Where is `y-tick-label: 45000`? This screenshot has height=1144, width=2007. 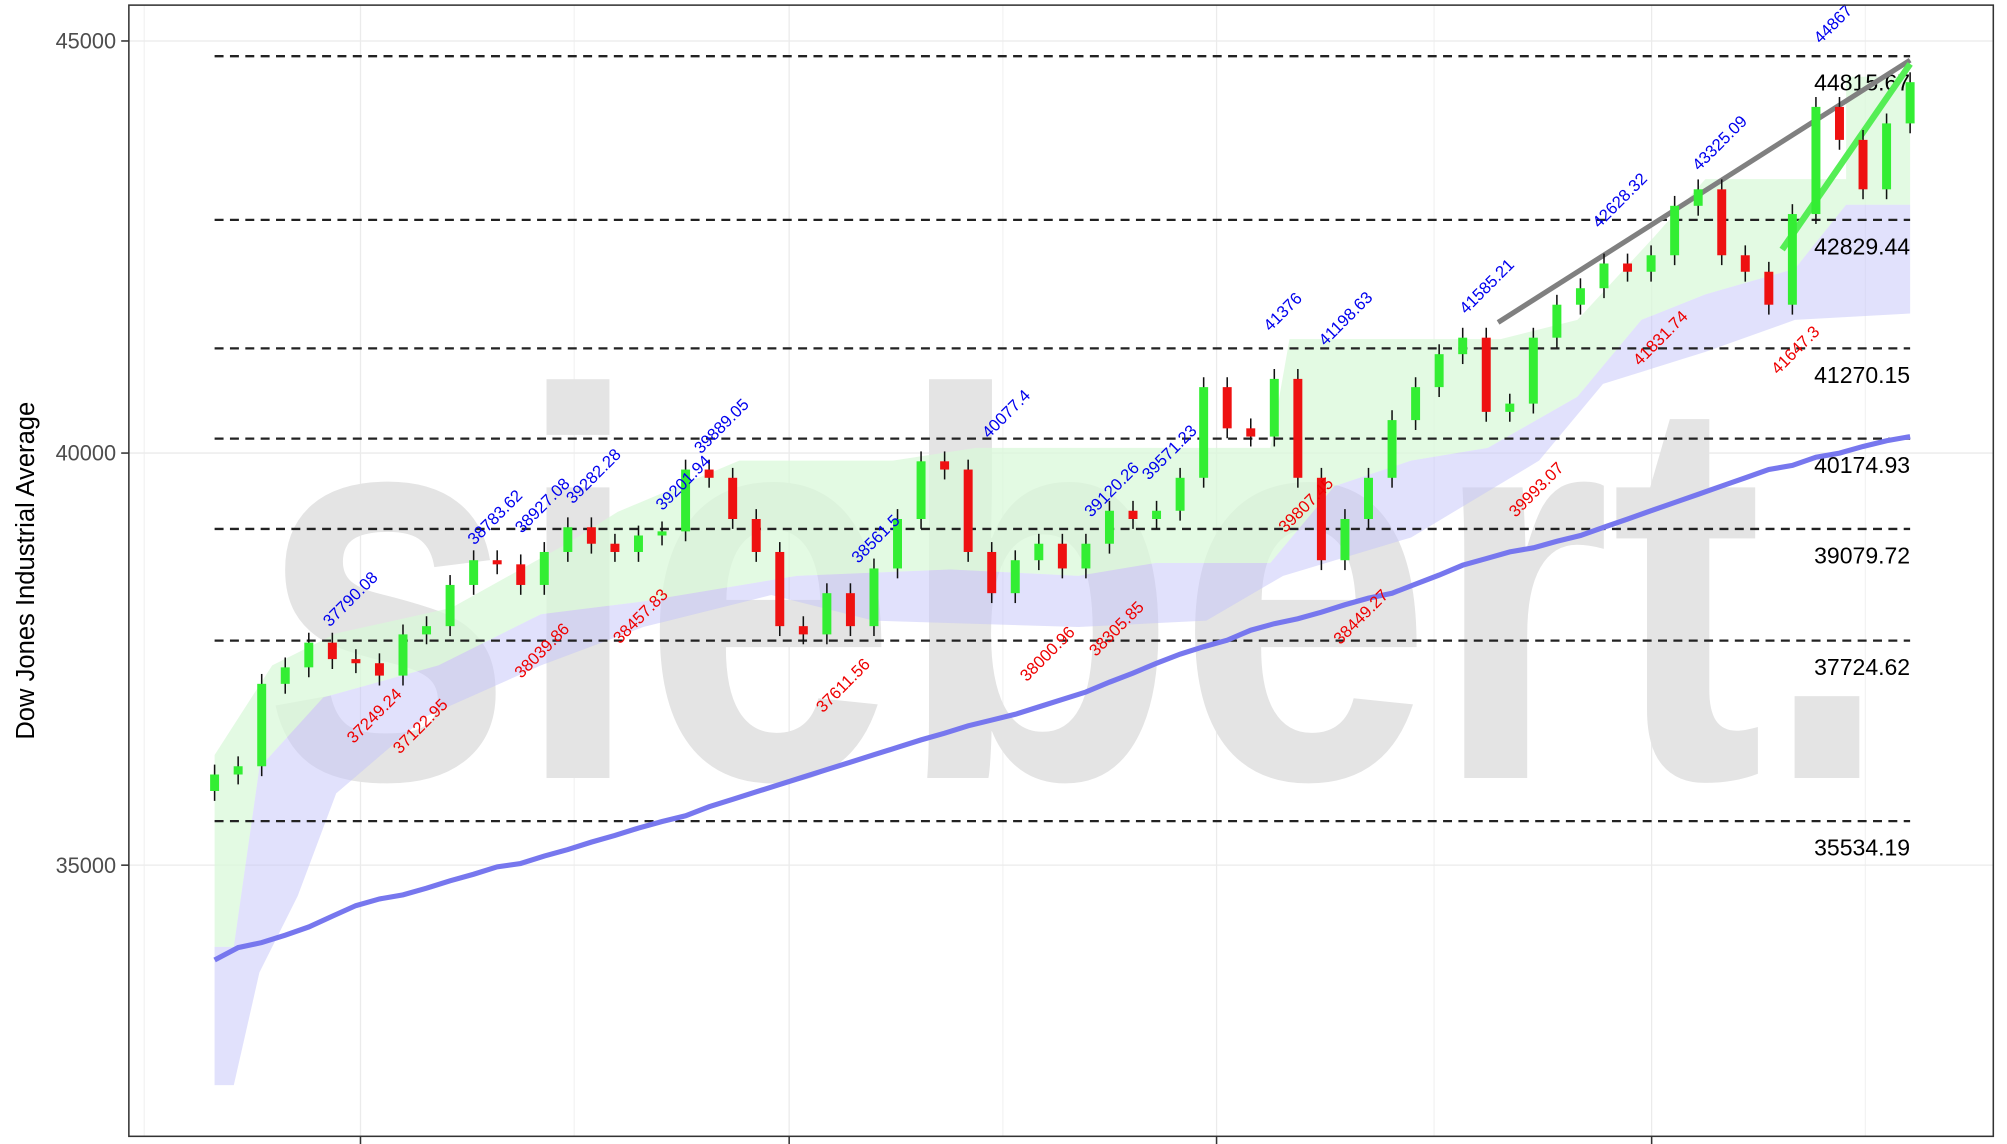 y-tick-label: 45000 is located at coordinates (86, 41).